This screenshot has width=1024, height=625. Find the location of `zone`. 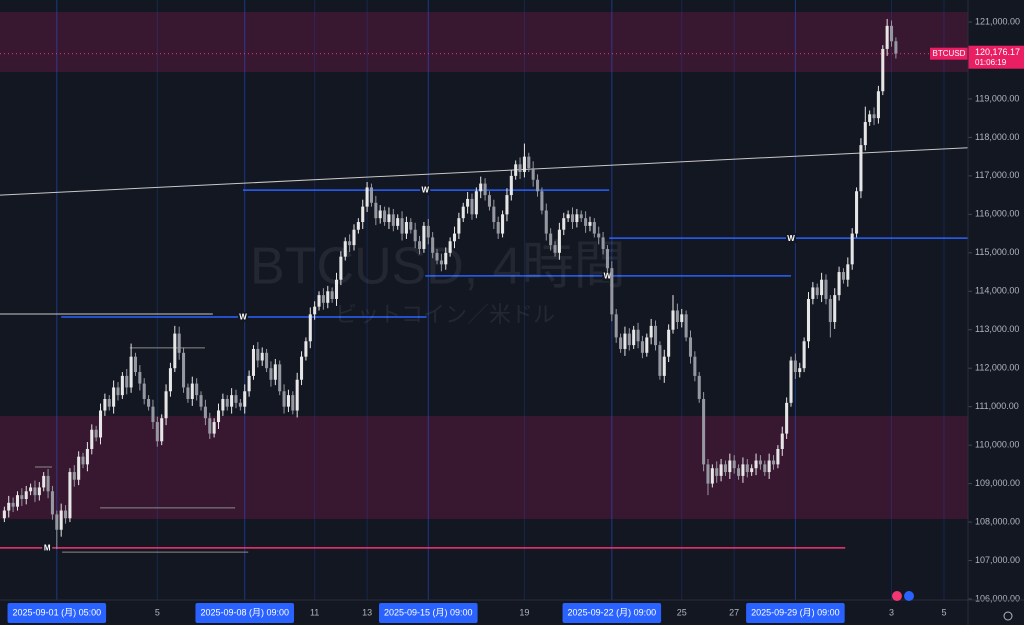

zone is located at coordinates (484, 42).